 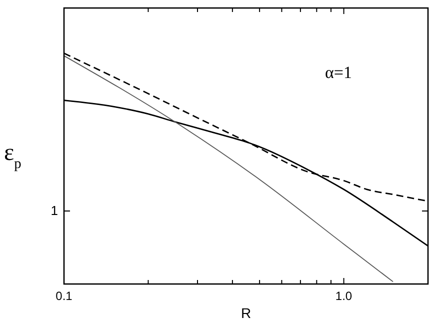 What do you see at coordinates (246, 313) in the screenshot?
I see `x-axis-title: R` at bounding box center [246, 313].